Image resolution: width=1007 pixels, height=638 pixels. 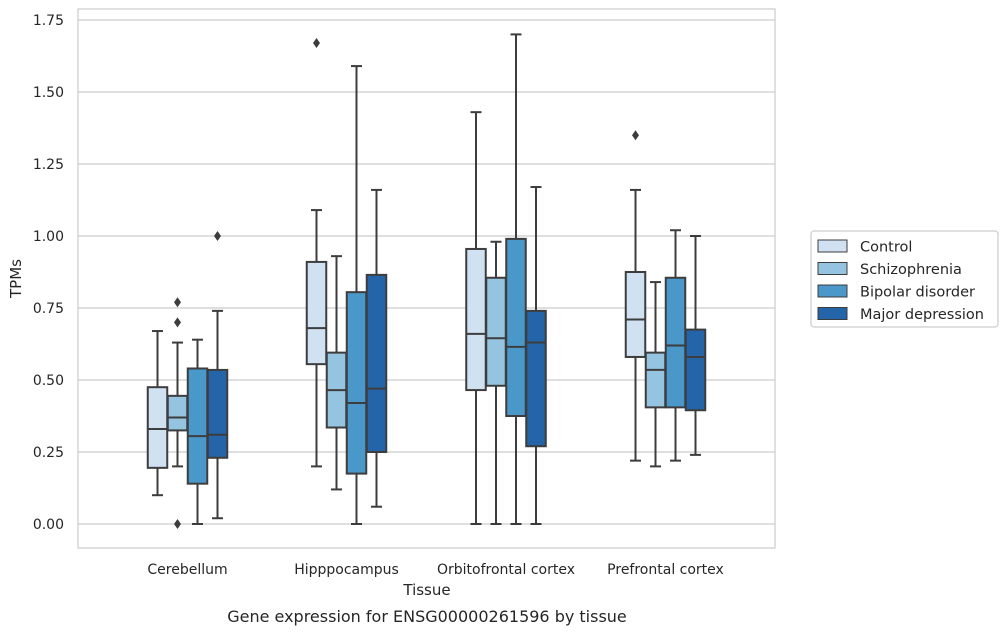 I want to click on y-tick-label: 1.75, so click(x=48, y=21).